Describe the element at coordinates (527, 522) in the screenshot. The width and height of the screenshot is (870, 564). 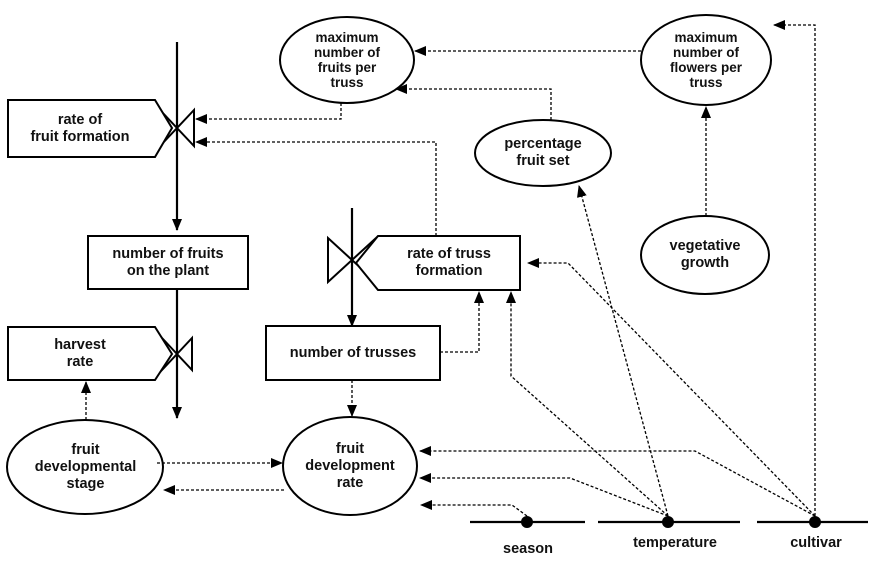
I see `season-dot` at that location.